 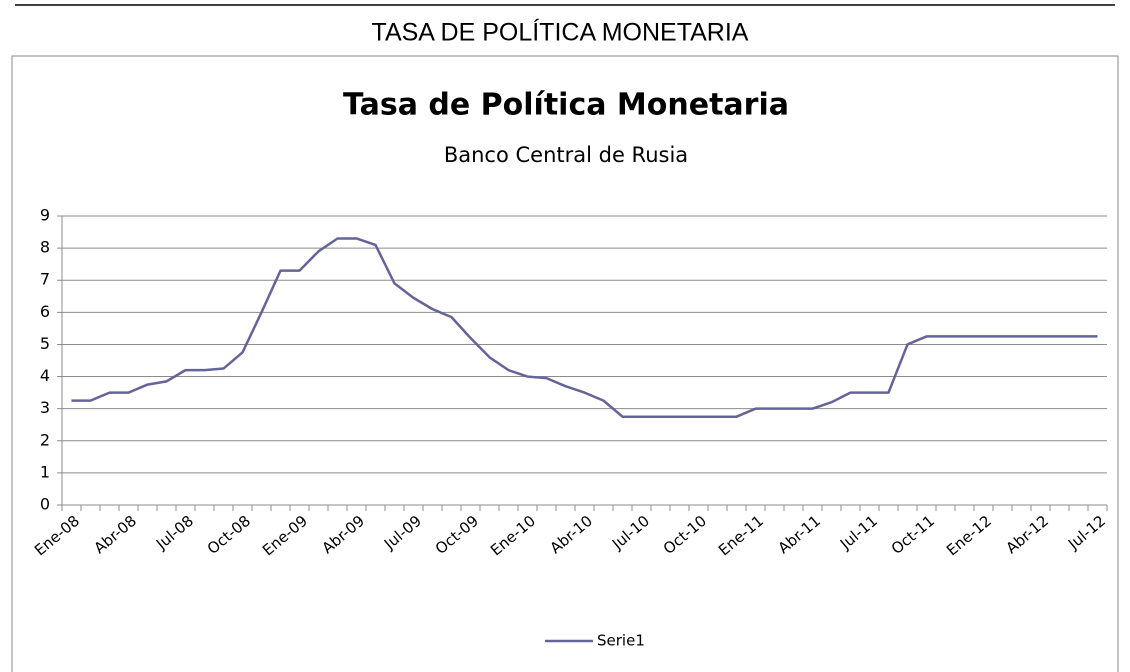 I want to click on y-tick-label: 5, so click(x=45, y=343).